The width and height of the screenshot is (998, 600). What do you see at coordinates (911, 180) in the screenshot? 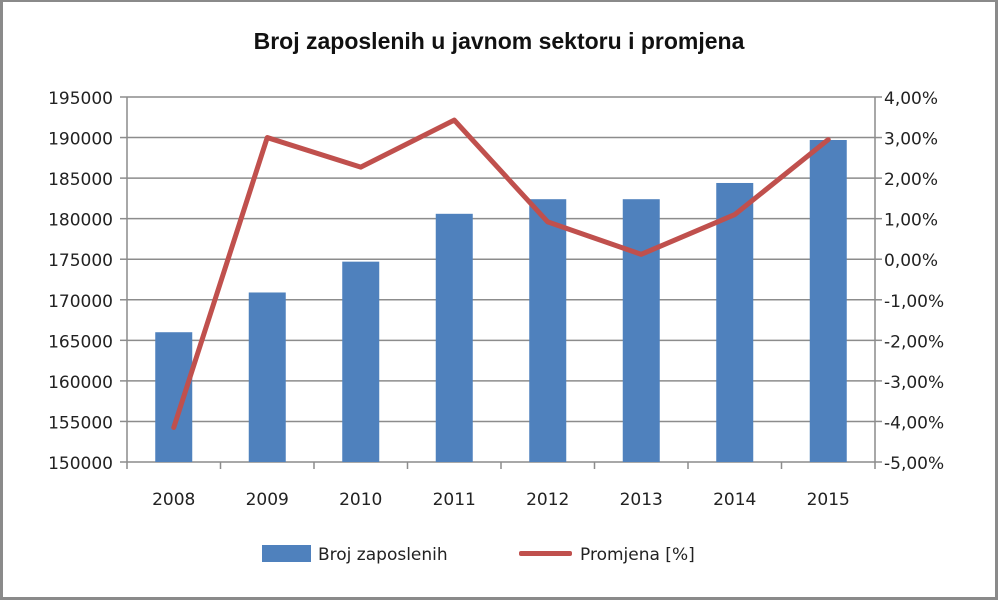
I see `right-axis-tick-label: 2,00%` at bounding box center [911, 180].